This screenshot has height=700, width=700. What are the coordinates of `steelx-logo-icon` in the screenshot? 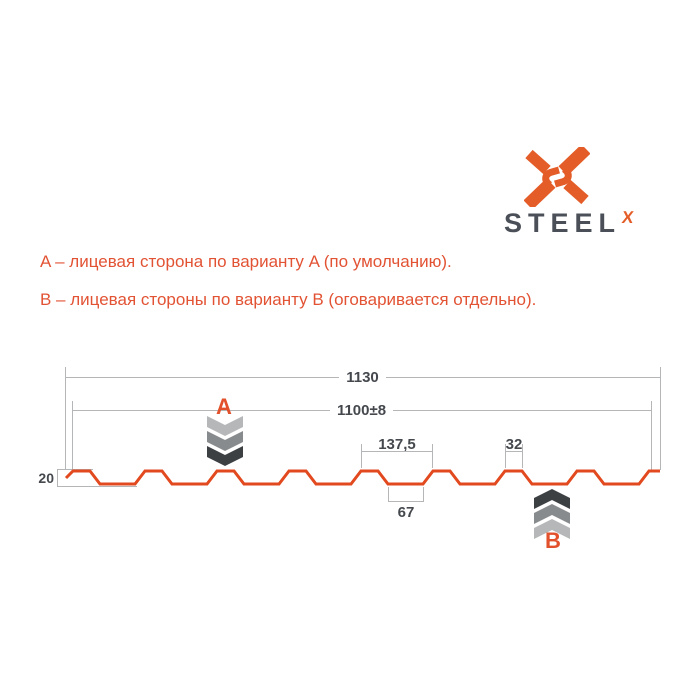 It's located at (557, 177).